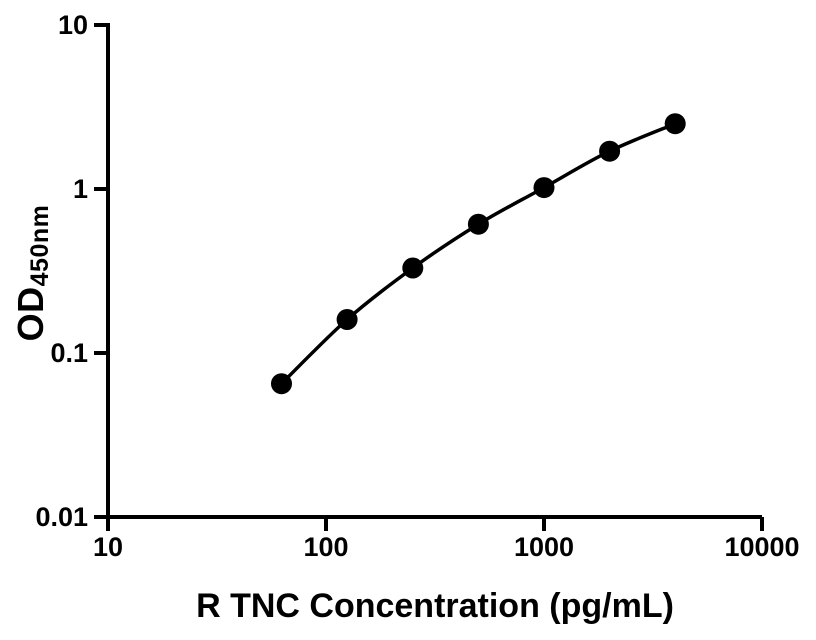 The width and height of the screenshot is (816, 640). Describe the element at coordinates (325, 547) in the screenshot. I see `x-tick-label: 100` at that location.